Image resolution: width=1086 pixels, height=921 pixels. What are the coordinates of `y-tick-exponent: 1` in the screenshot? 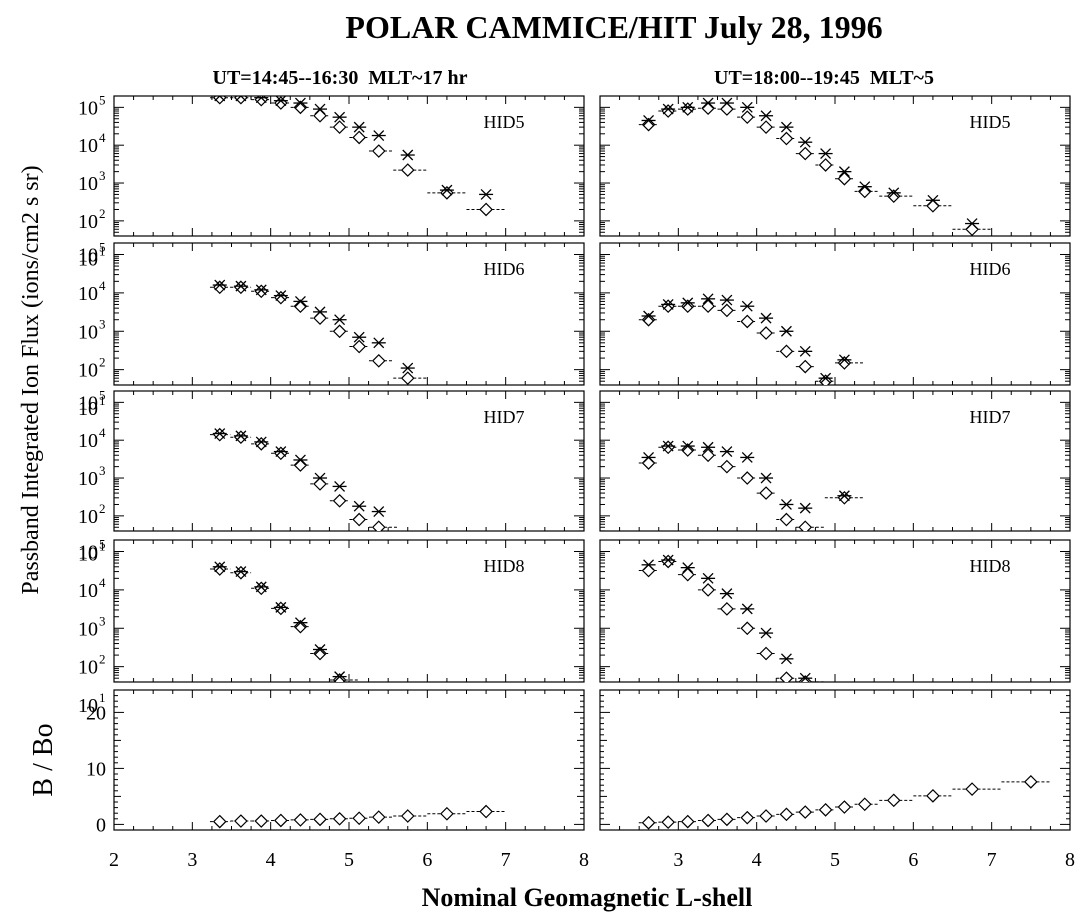 It's located at (102, 546).